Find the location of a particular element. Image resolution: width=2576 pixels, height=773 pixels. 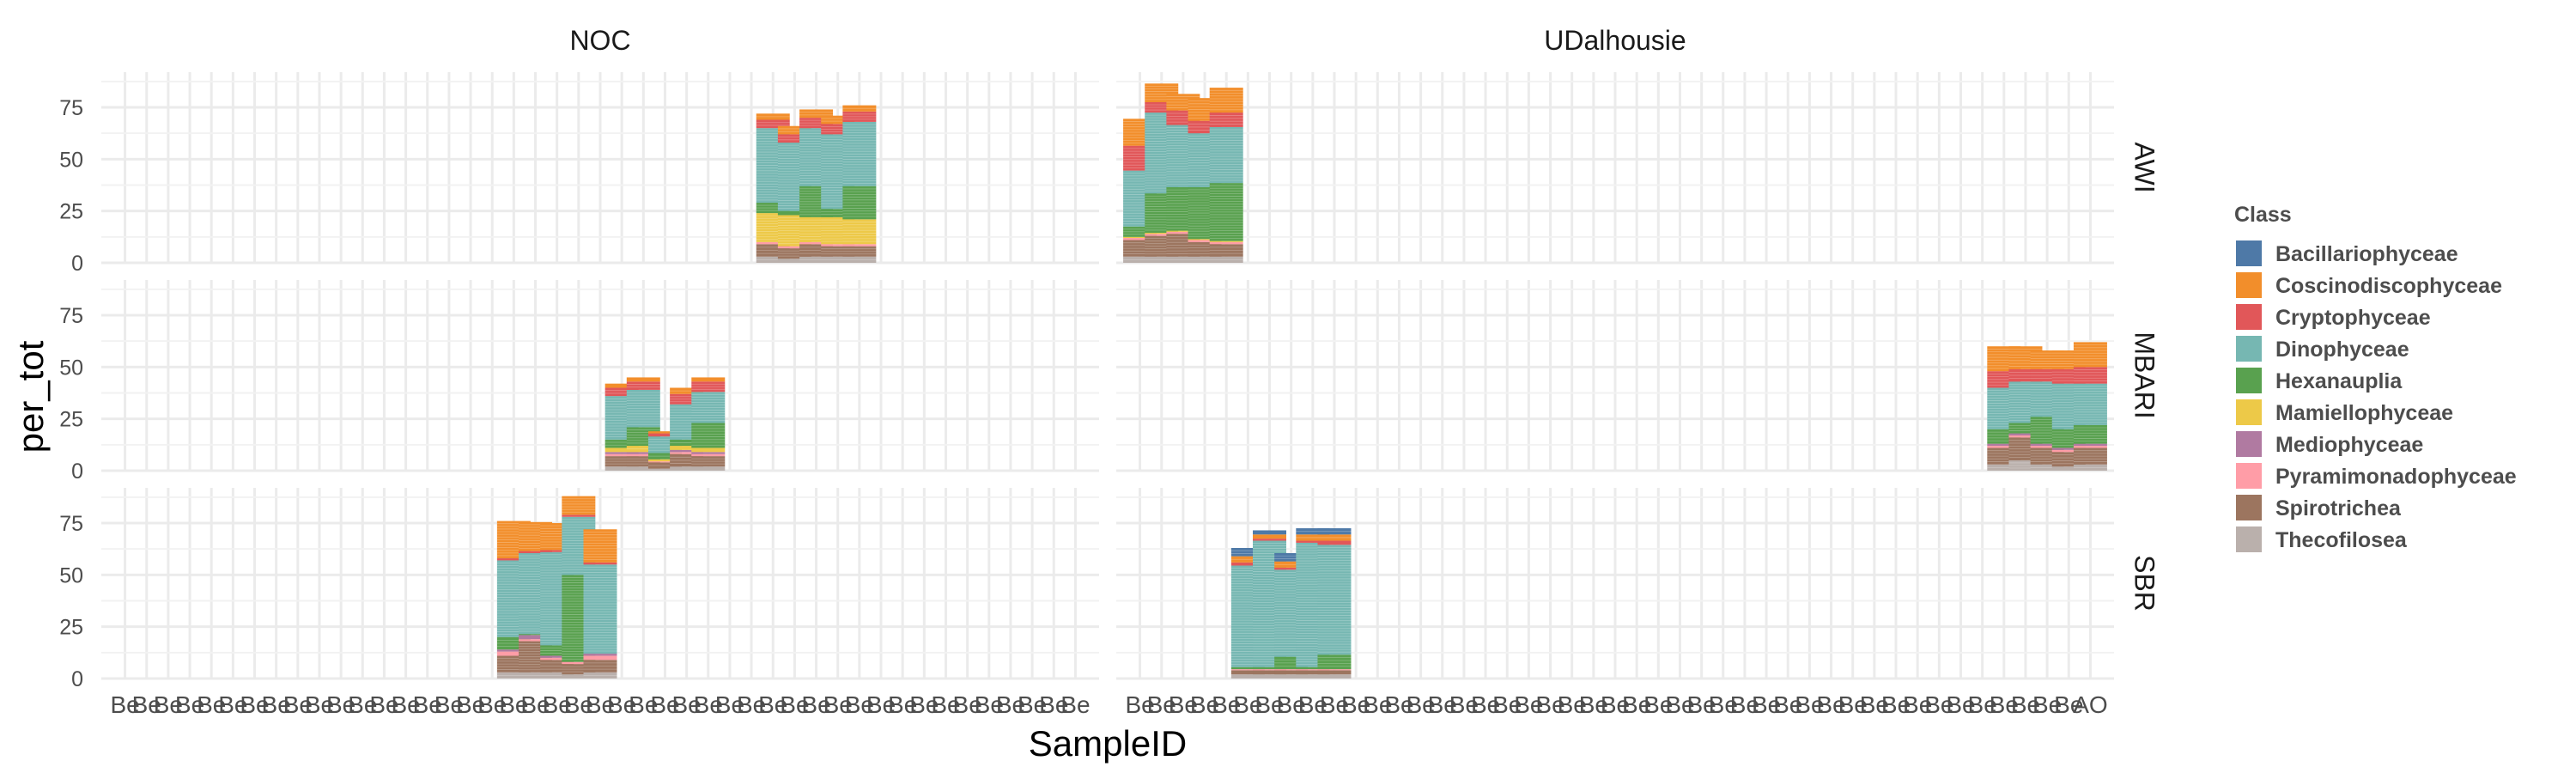

legend-label: Bacillariophyceae is located at coordinates (2367, 254).